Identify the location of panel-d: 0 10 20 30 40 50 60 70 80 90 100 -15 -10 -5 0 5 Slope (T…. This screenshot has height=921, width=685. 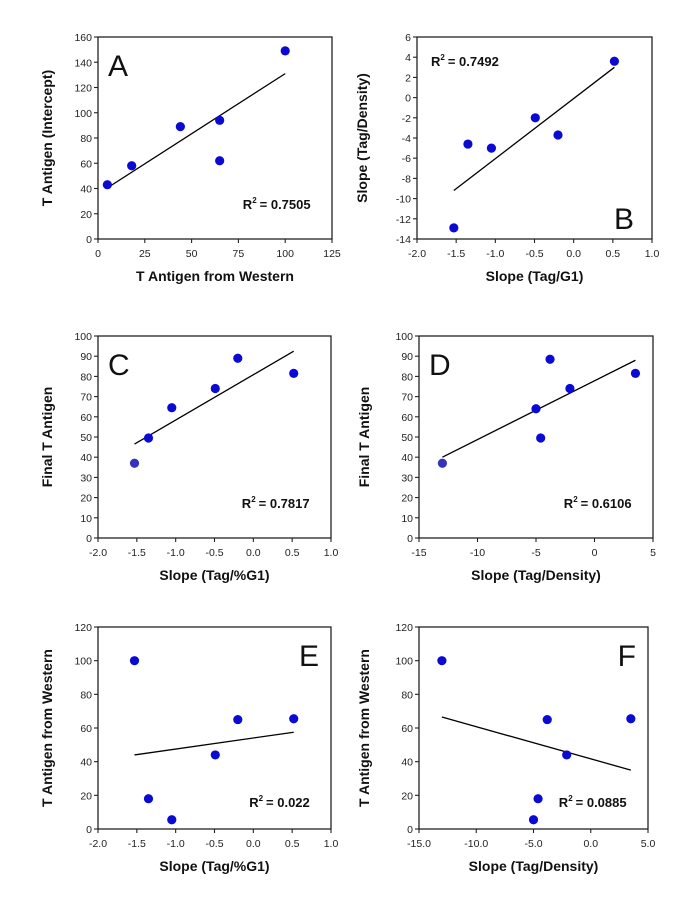
(506, 457).